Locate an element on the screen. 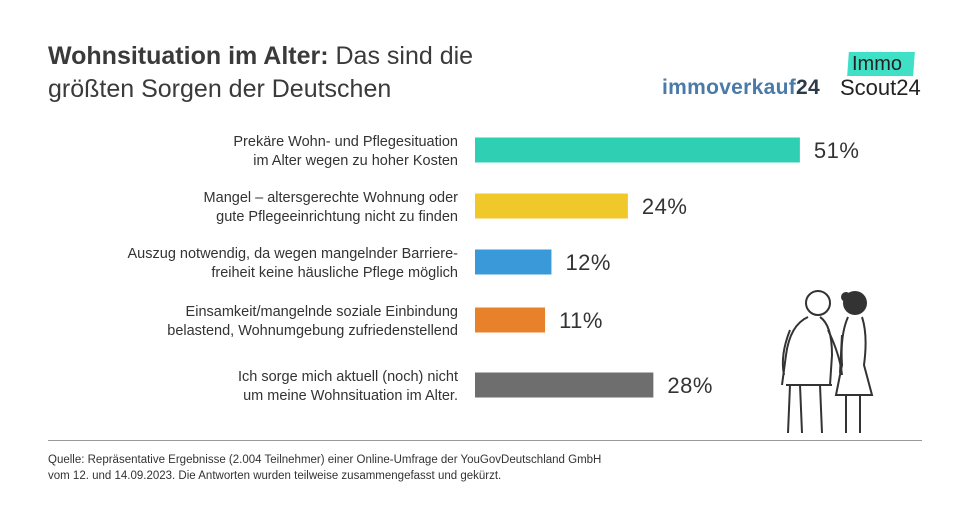 Image resolution: width=970 pixels, height=510 pixels. category-label: Mangel – altersgerechte Wohnung oder is located at coordinates (331, 198).